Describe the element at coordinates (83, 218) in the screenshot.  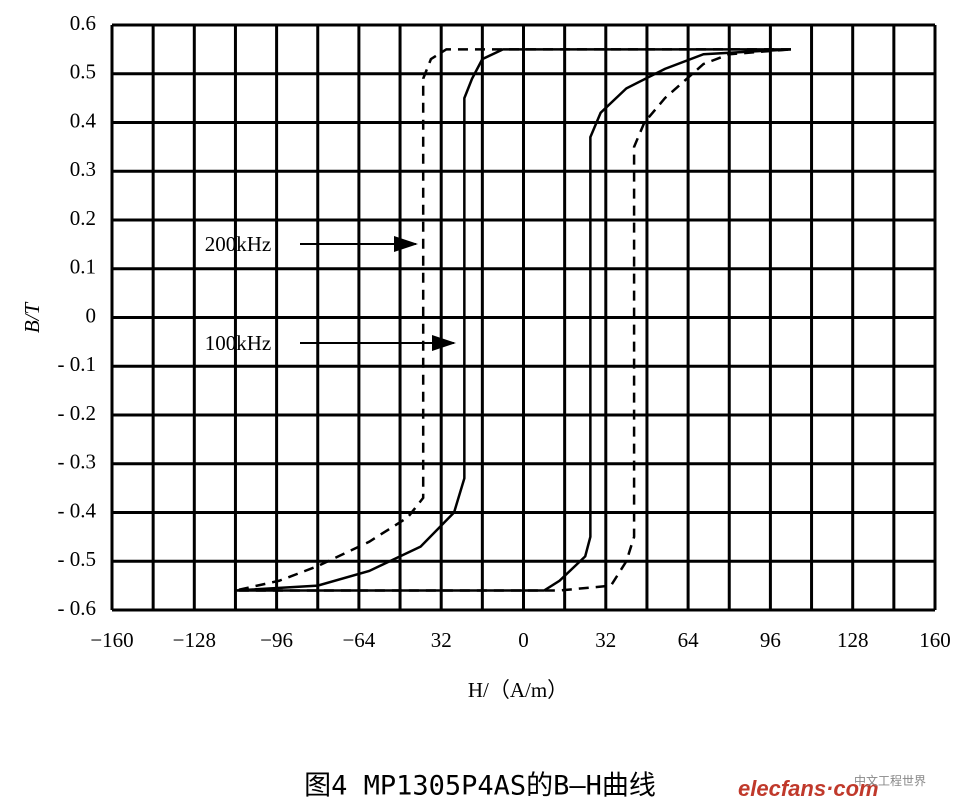
I see `y-tick-label: 0.2` at that location.